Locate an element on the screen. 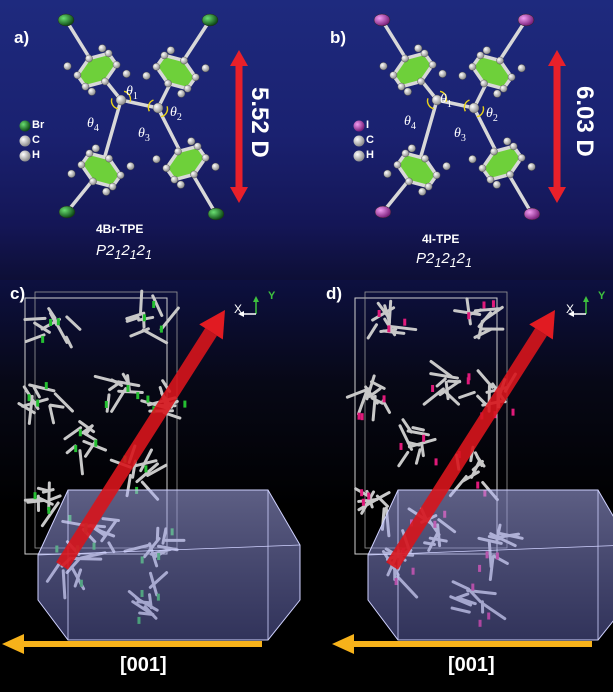  legend-carbon-dot is located at coordinates (25, 141).